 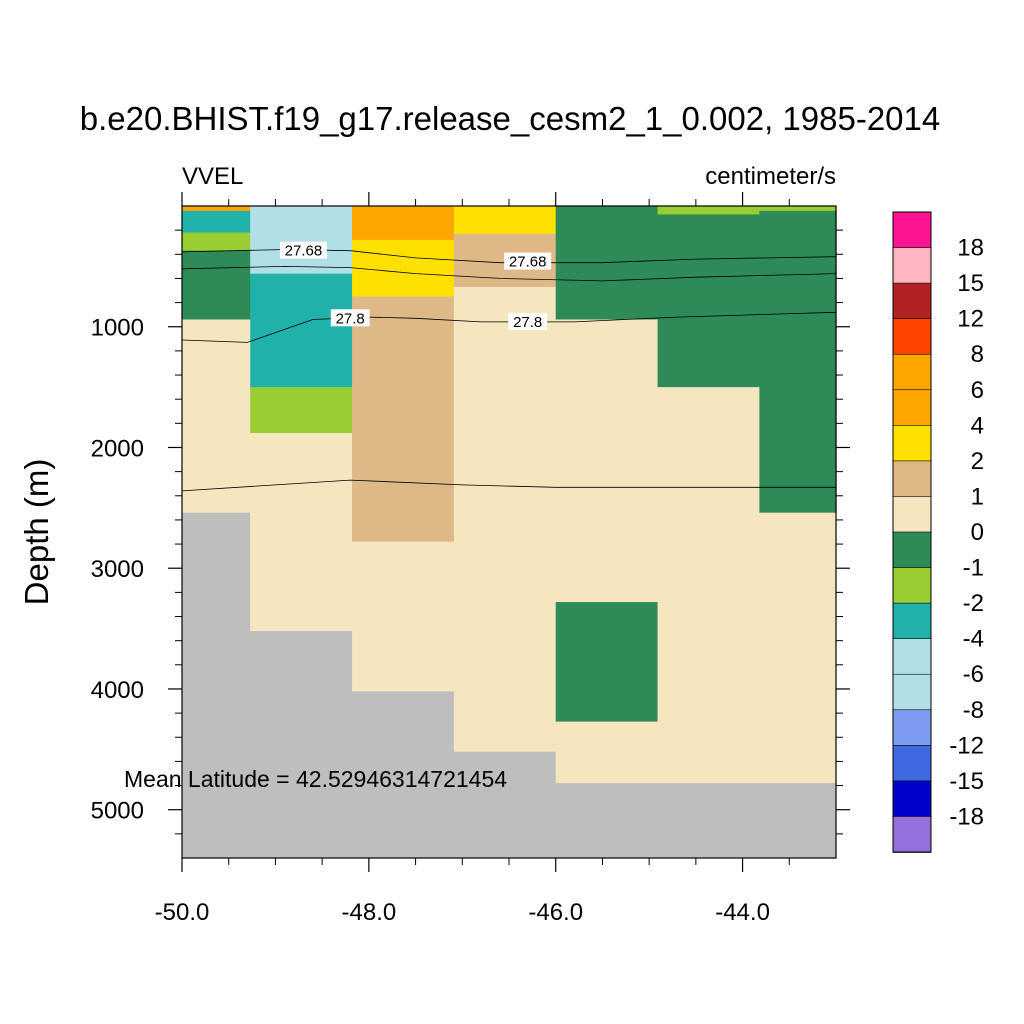 What do you see at coordinates (742, 912) in the screenshot?
I see `x-tick-label: -44.0` at bounding box center [742, 912].